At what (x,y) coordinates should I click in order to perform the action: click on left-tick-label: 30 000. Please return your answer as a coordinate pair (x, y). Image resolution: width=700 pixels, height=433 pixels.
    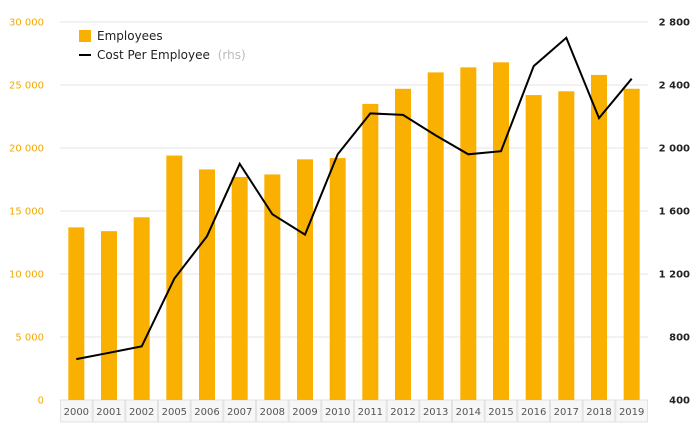
    Looking at the image, I should click on (26, 23).